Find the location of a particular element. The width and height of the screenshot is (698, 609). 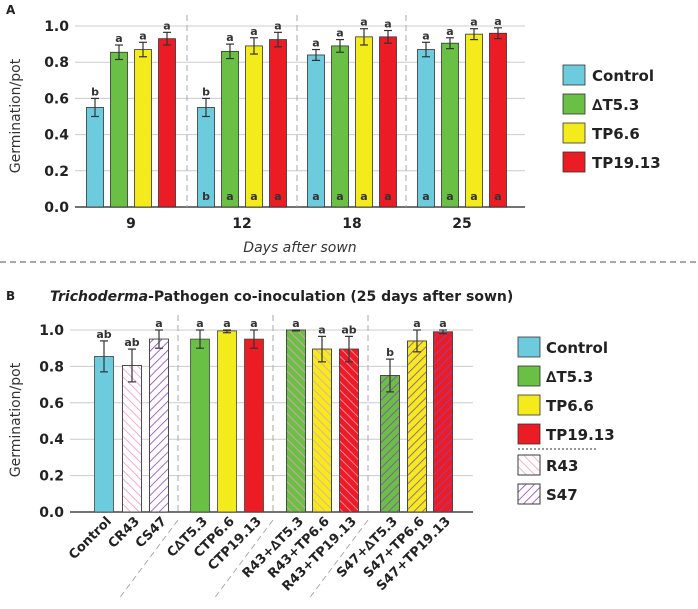

x-axis-label: Days after sown is located at coordinates (299, 248).